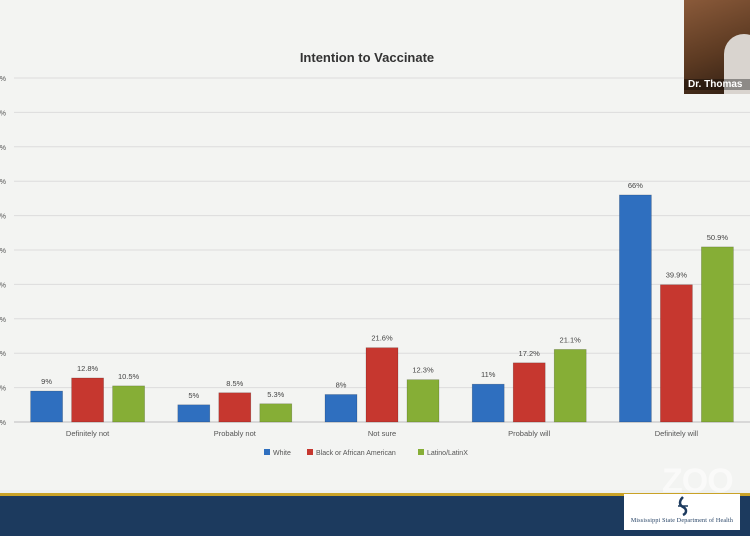  I want to click on data-label: 8%, so click(341, 384).